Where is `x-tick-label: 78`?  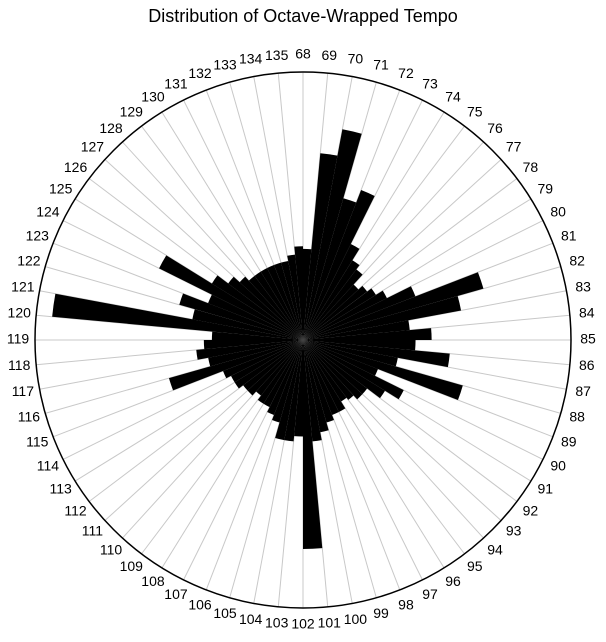 x-tick-label: 78 is located at coordinates (531, 167).